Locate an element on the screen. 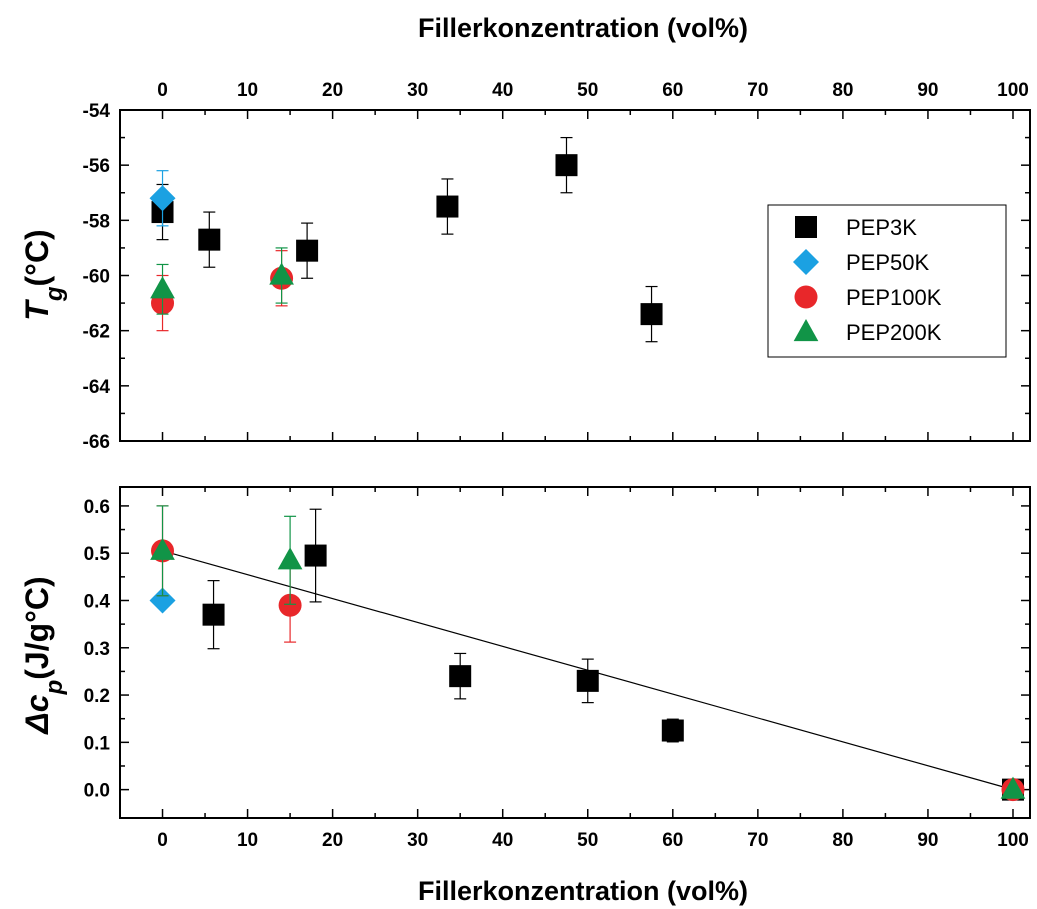  top-x-tick-label: 100 is located at coordinates (1013, 90).